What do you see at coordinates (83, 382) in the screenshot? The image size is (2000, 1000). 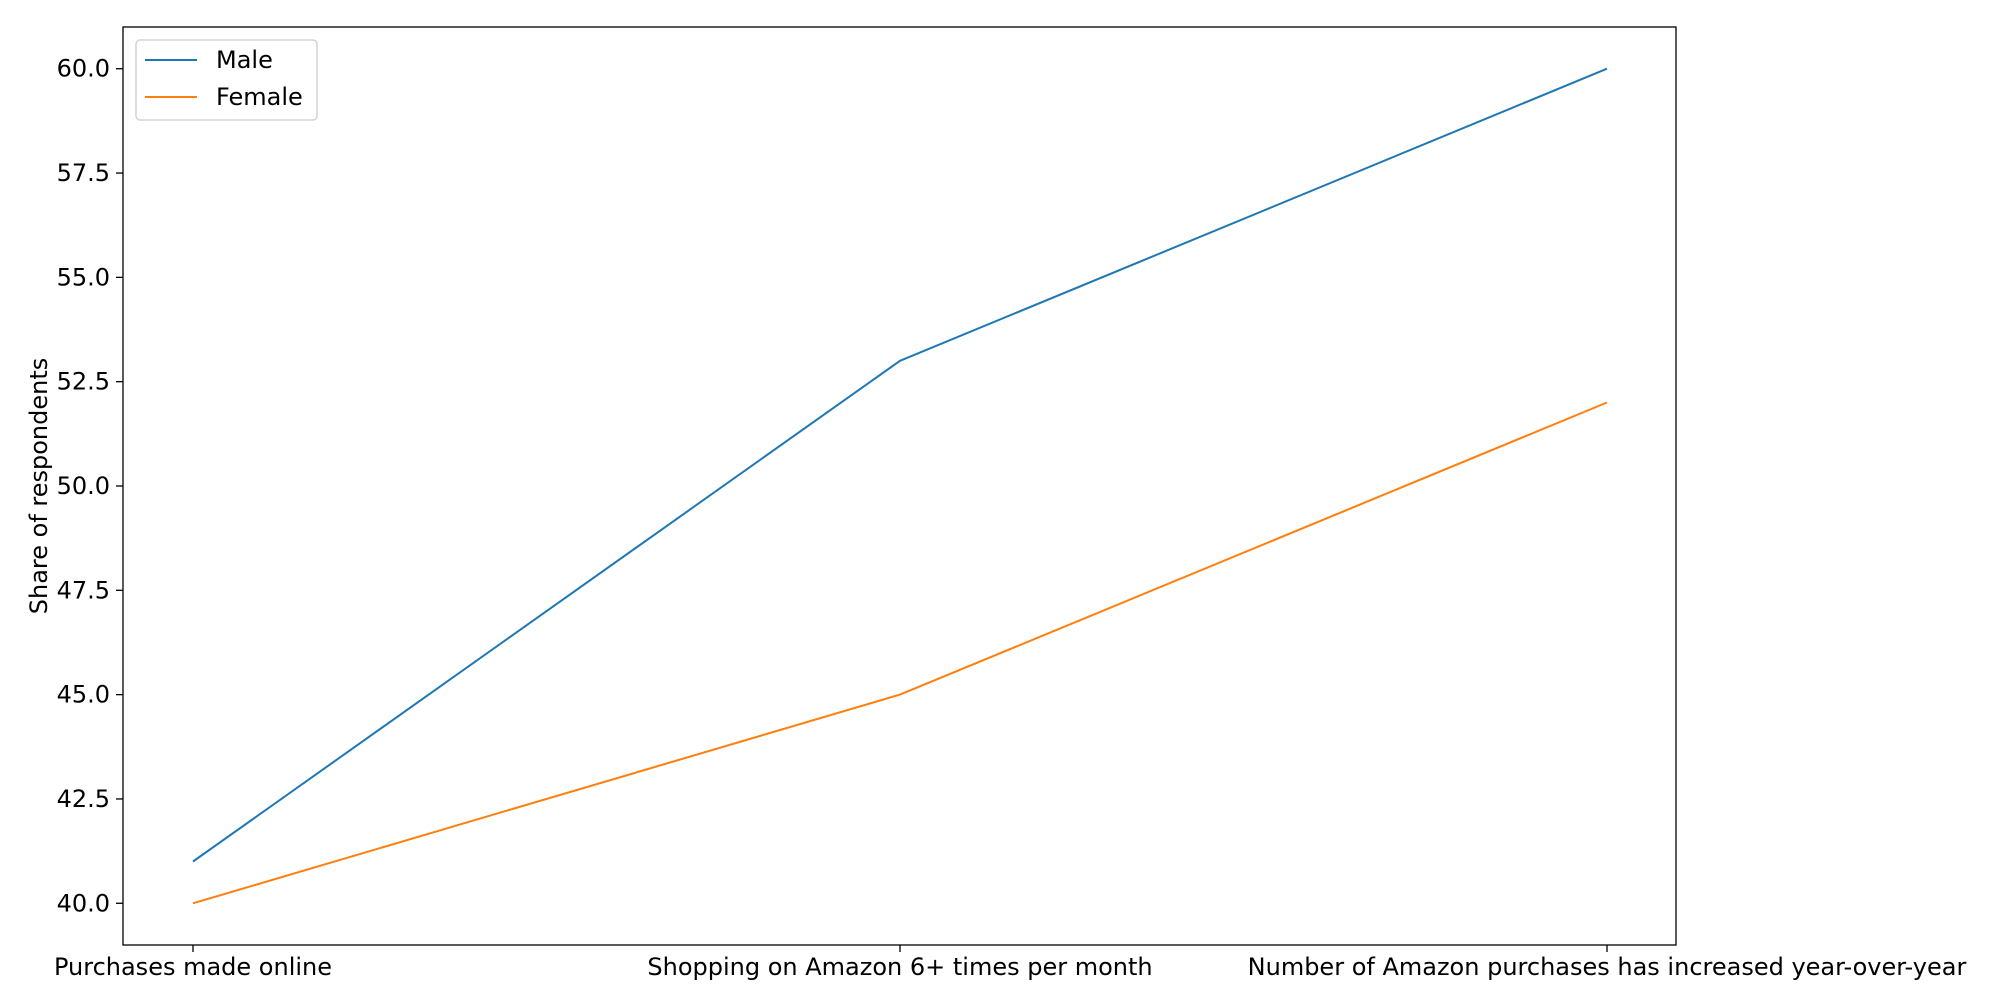 I see `y-tick-label: 52.5` at bounding box center [83, 382].